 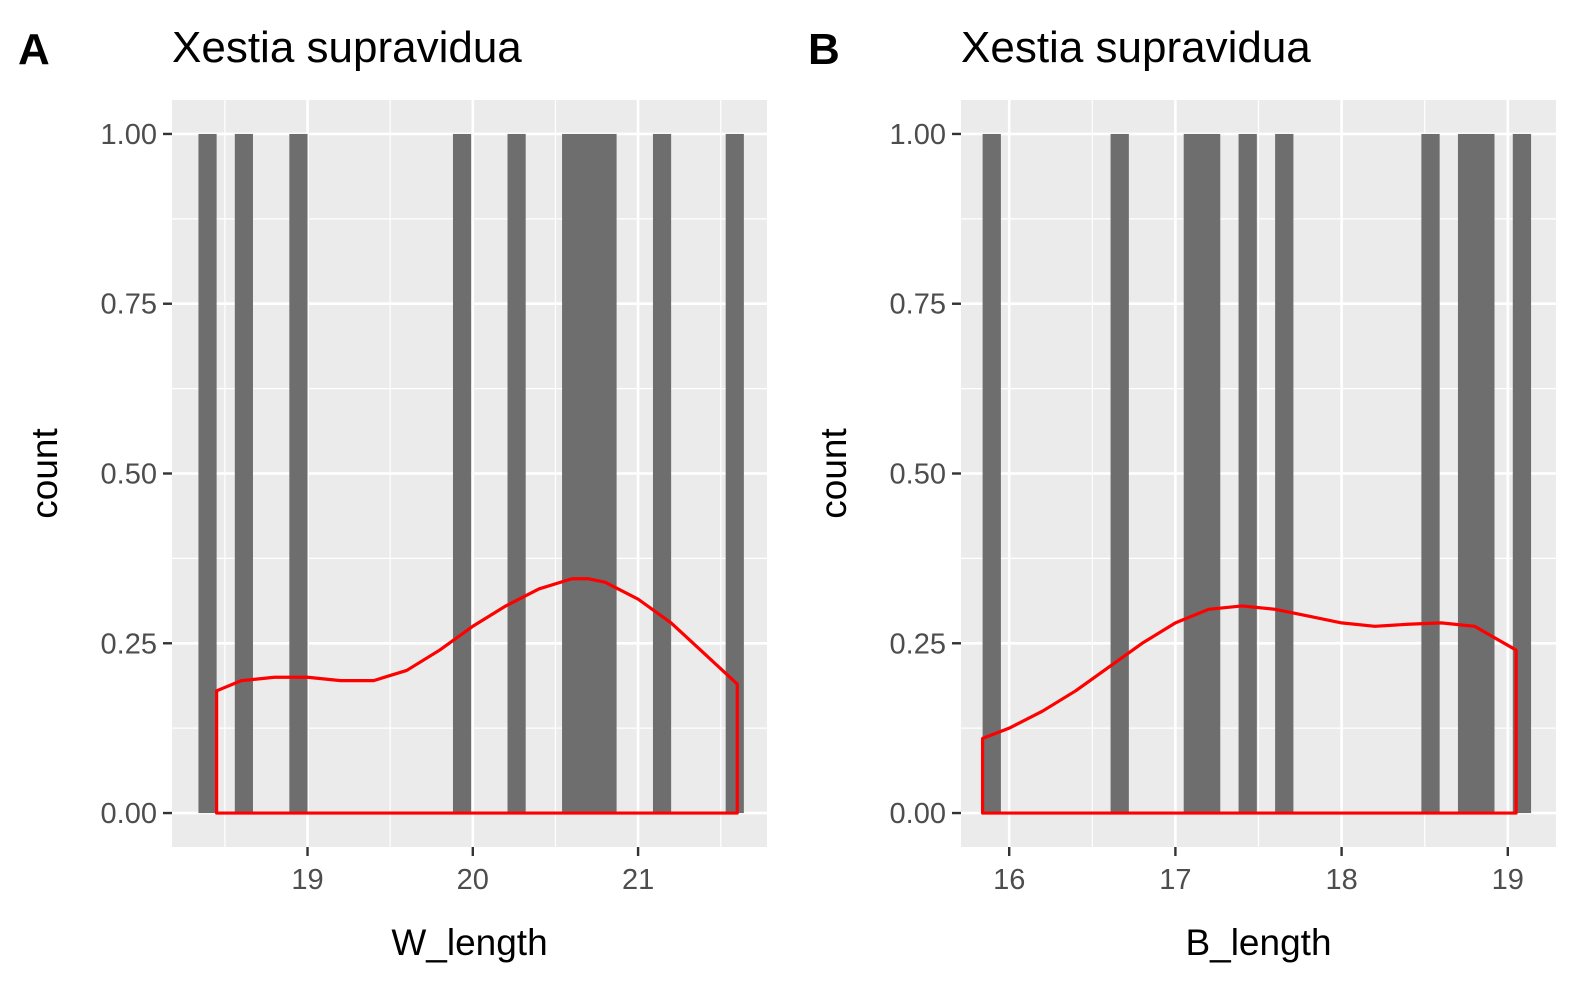 I want to click on x-tick-label: 17, so click(x=1175, y=880).